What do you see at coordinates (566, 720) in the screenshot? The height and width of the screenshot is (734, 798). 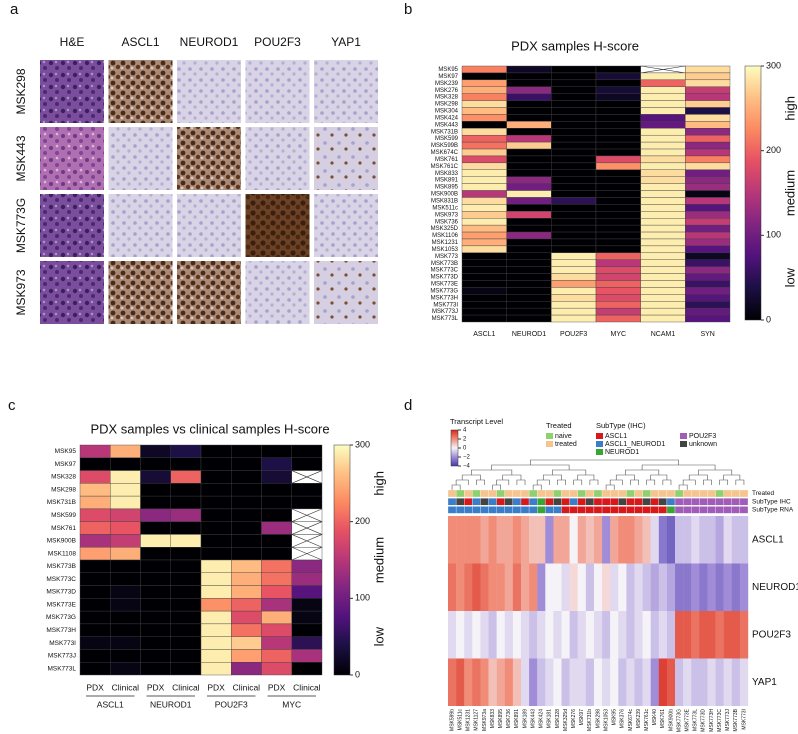 I see `column-label: MSK325d` at bounding box center [566, 720].